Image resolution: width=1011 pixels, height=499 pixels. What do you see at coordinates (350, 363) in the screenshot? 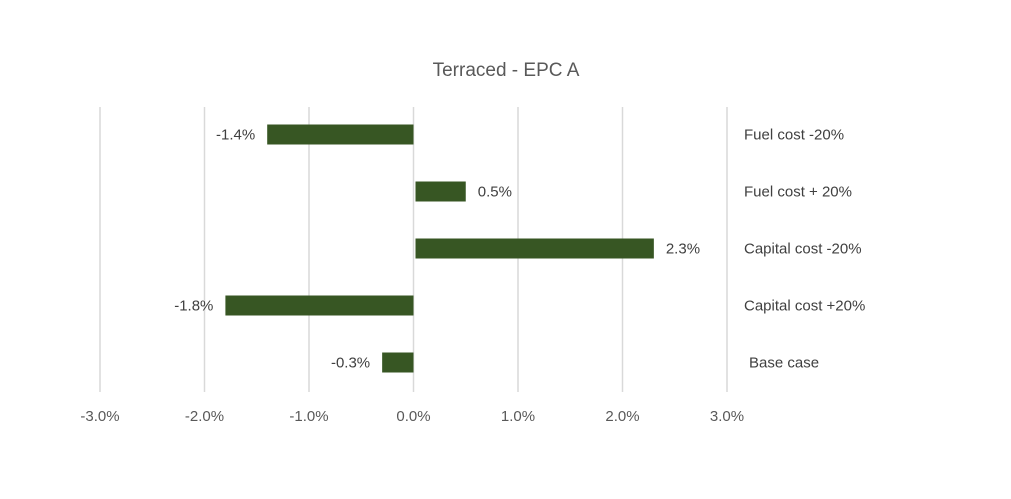
I see `data-label: -0.3%` at bounding box center [350, 363].